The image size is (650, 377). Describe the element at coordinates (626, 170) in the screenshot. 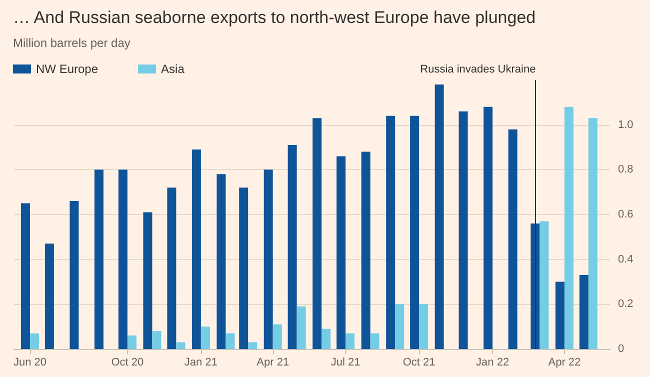

I see `y-tick-label: 0.8` at that location.